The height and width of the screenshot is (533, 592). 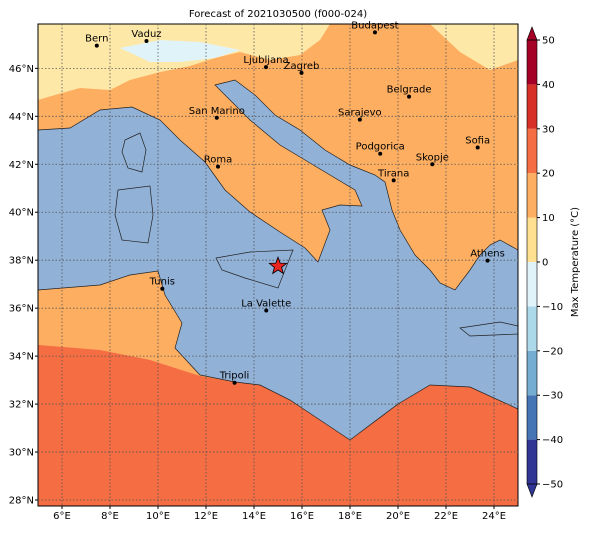 I want to click on y-tick-label: 36°N, so click(x=21, y=309).